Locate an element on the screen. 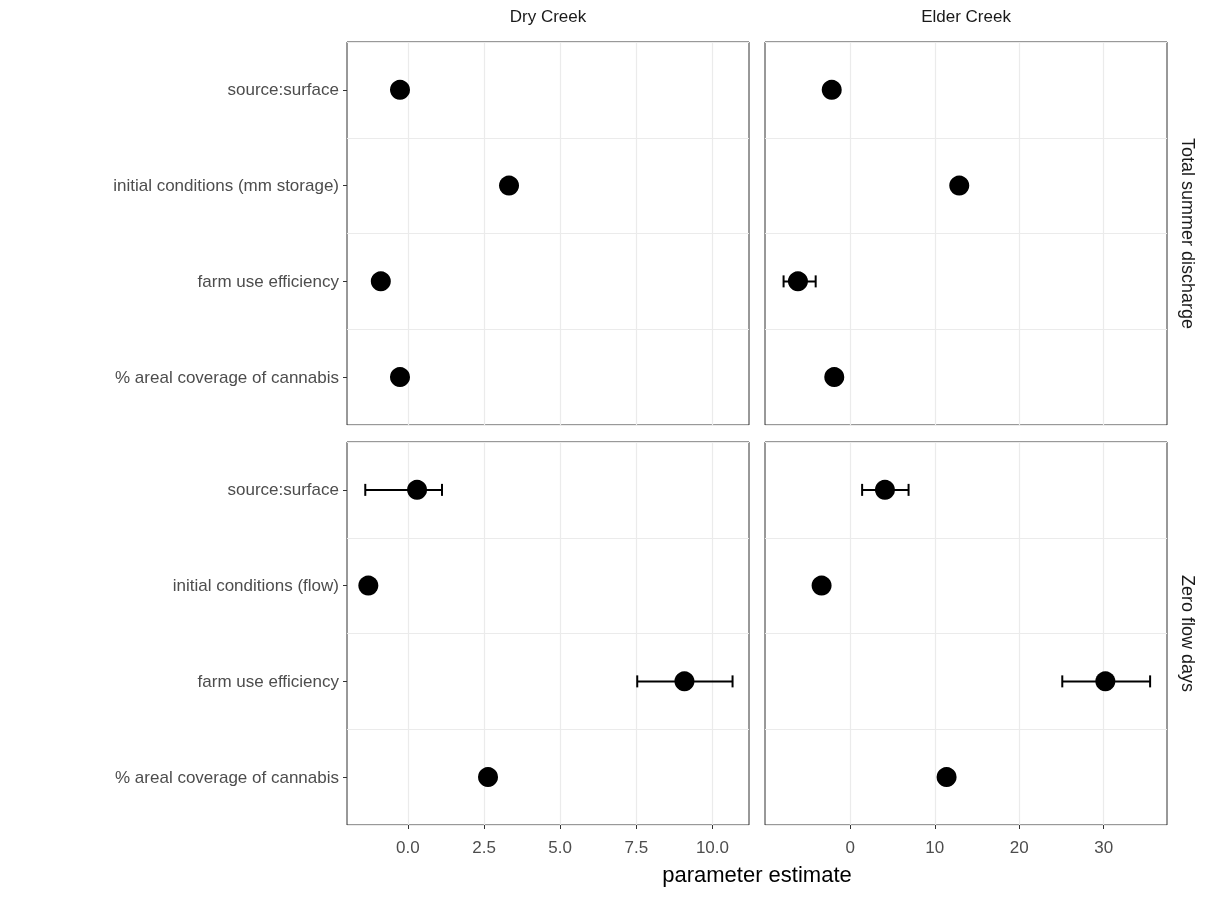 The height and width of the screenshot is (902, 1208). y2-axis-title: Zero flow days is located at coordinates (1188, 633).